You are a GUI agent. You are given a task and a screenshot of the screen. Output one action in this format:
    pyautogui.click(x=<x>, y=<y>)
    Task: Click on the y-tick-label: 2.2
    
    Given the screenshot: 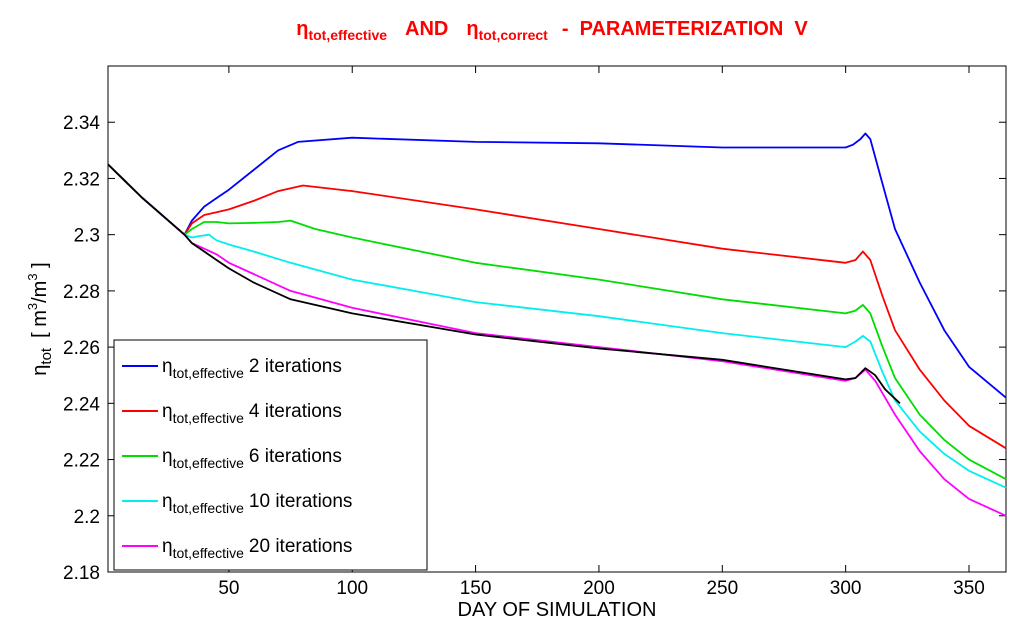 What is the action you would take?
    pyautogui.click(x=87, y=517)
    